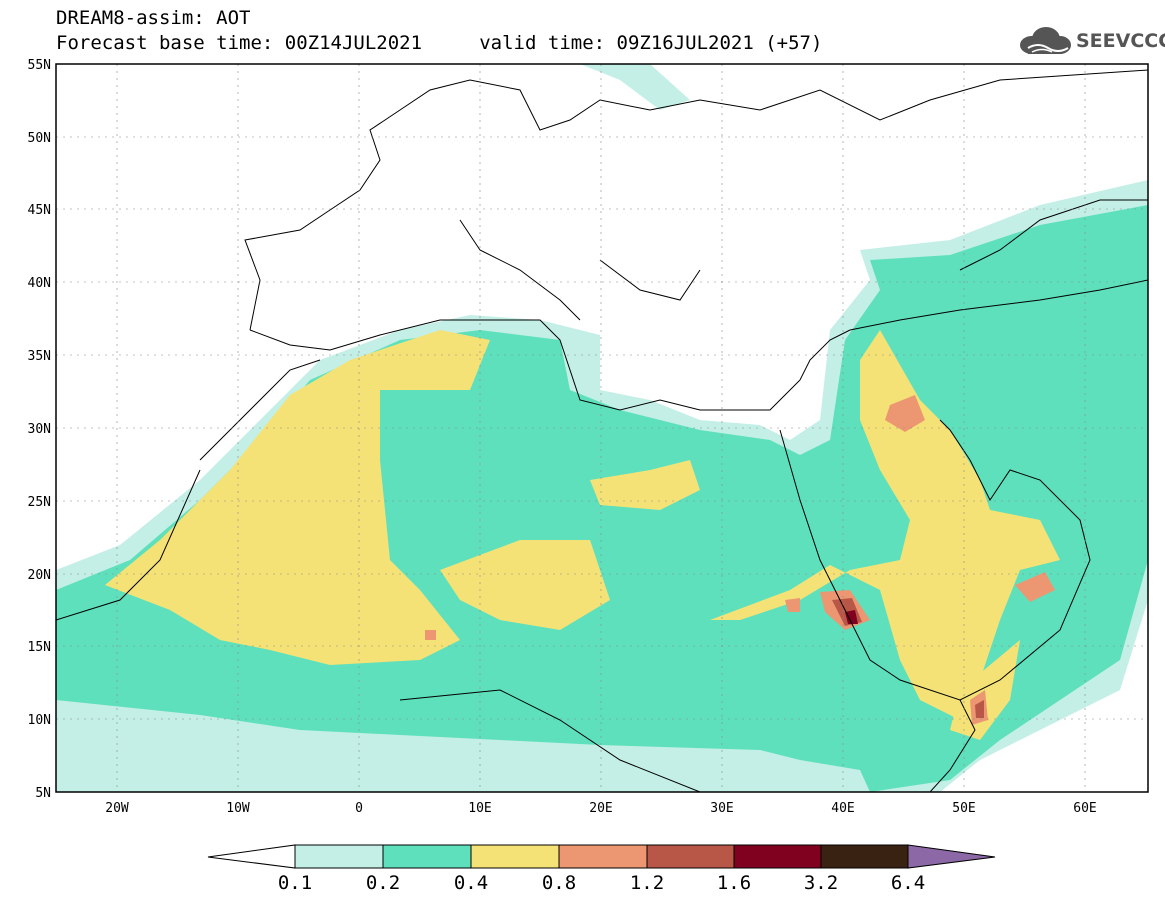 The height and width of the screenshot is (905, 1165). I want to click on colorbar-label: 0.8, so click(559, 883).